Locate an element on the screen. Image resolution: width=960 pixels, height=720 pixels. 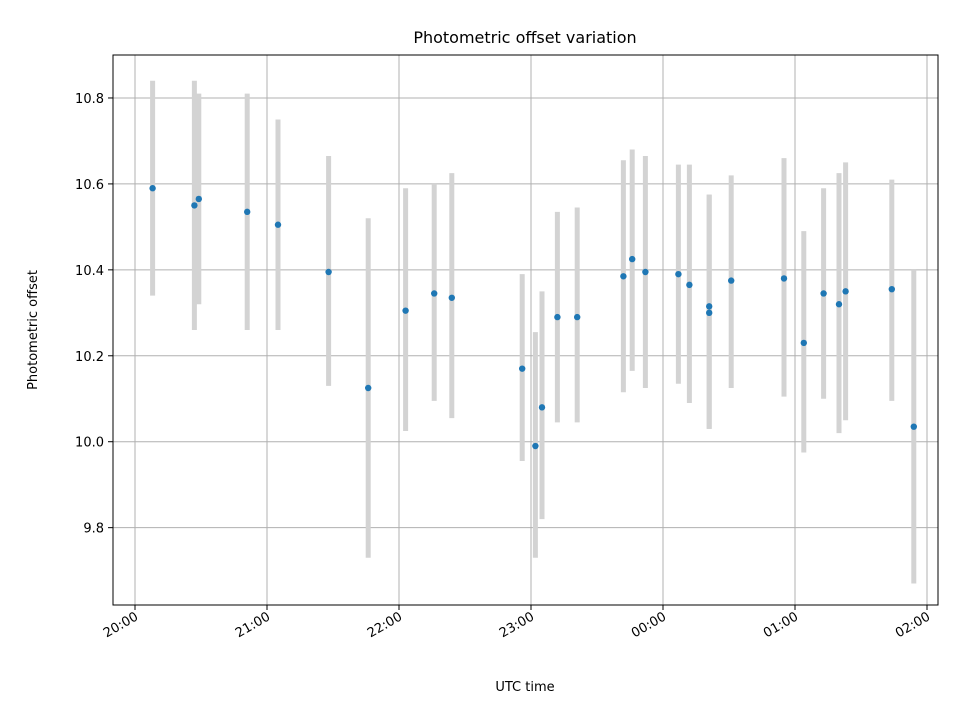
x-axis-ticks: 20:00 21:00 22:00 23:00 00:00 01:00 02:00 is located at coordinates (517, 623).